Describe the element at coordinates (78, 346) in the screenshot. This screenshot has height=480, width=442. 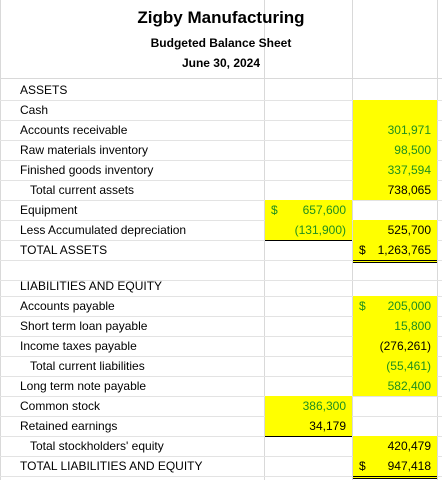
I see `row-label: Income taxes payable` at that location.